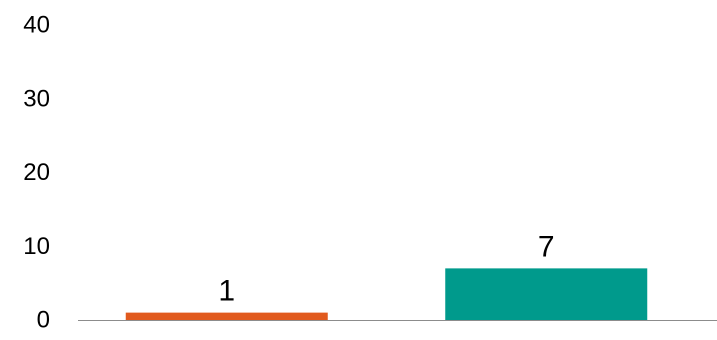 The image size is (717, 340). I want to click on data-labels: 17, so click(386, 268).